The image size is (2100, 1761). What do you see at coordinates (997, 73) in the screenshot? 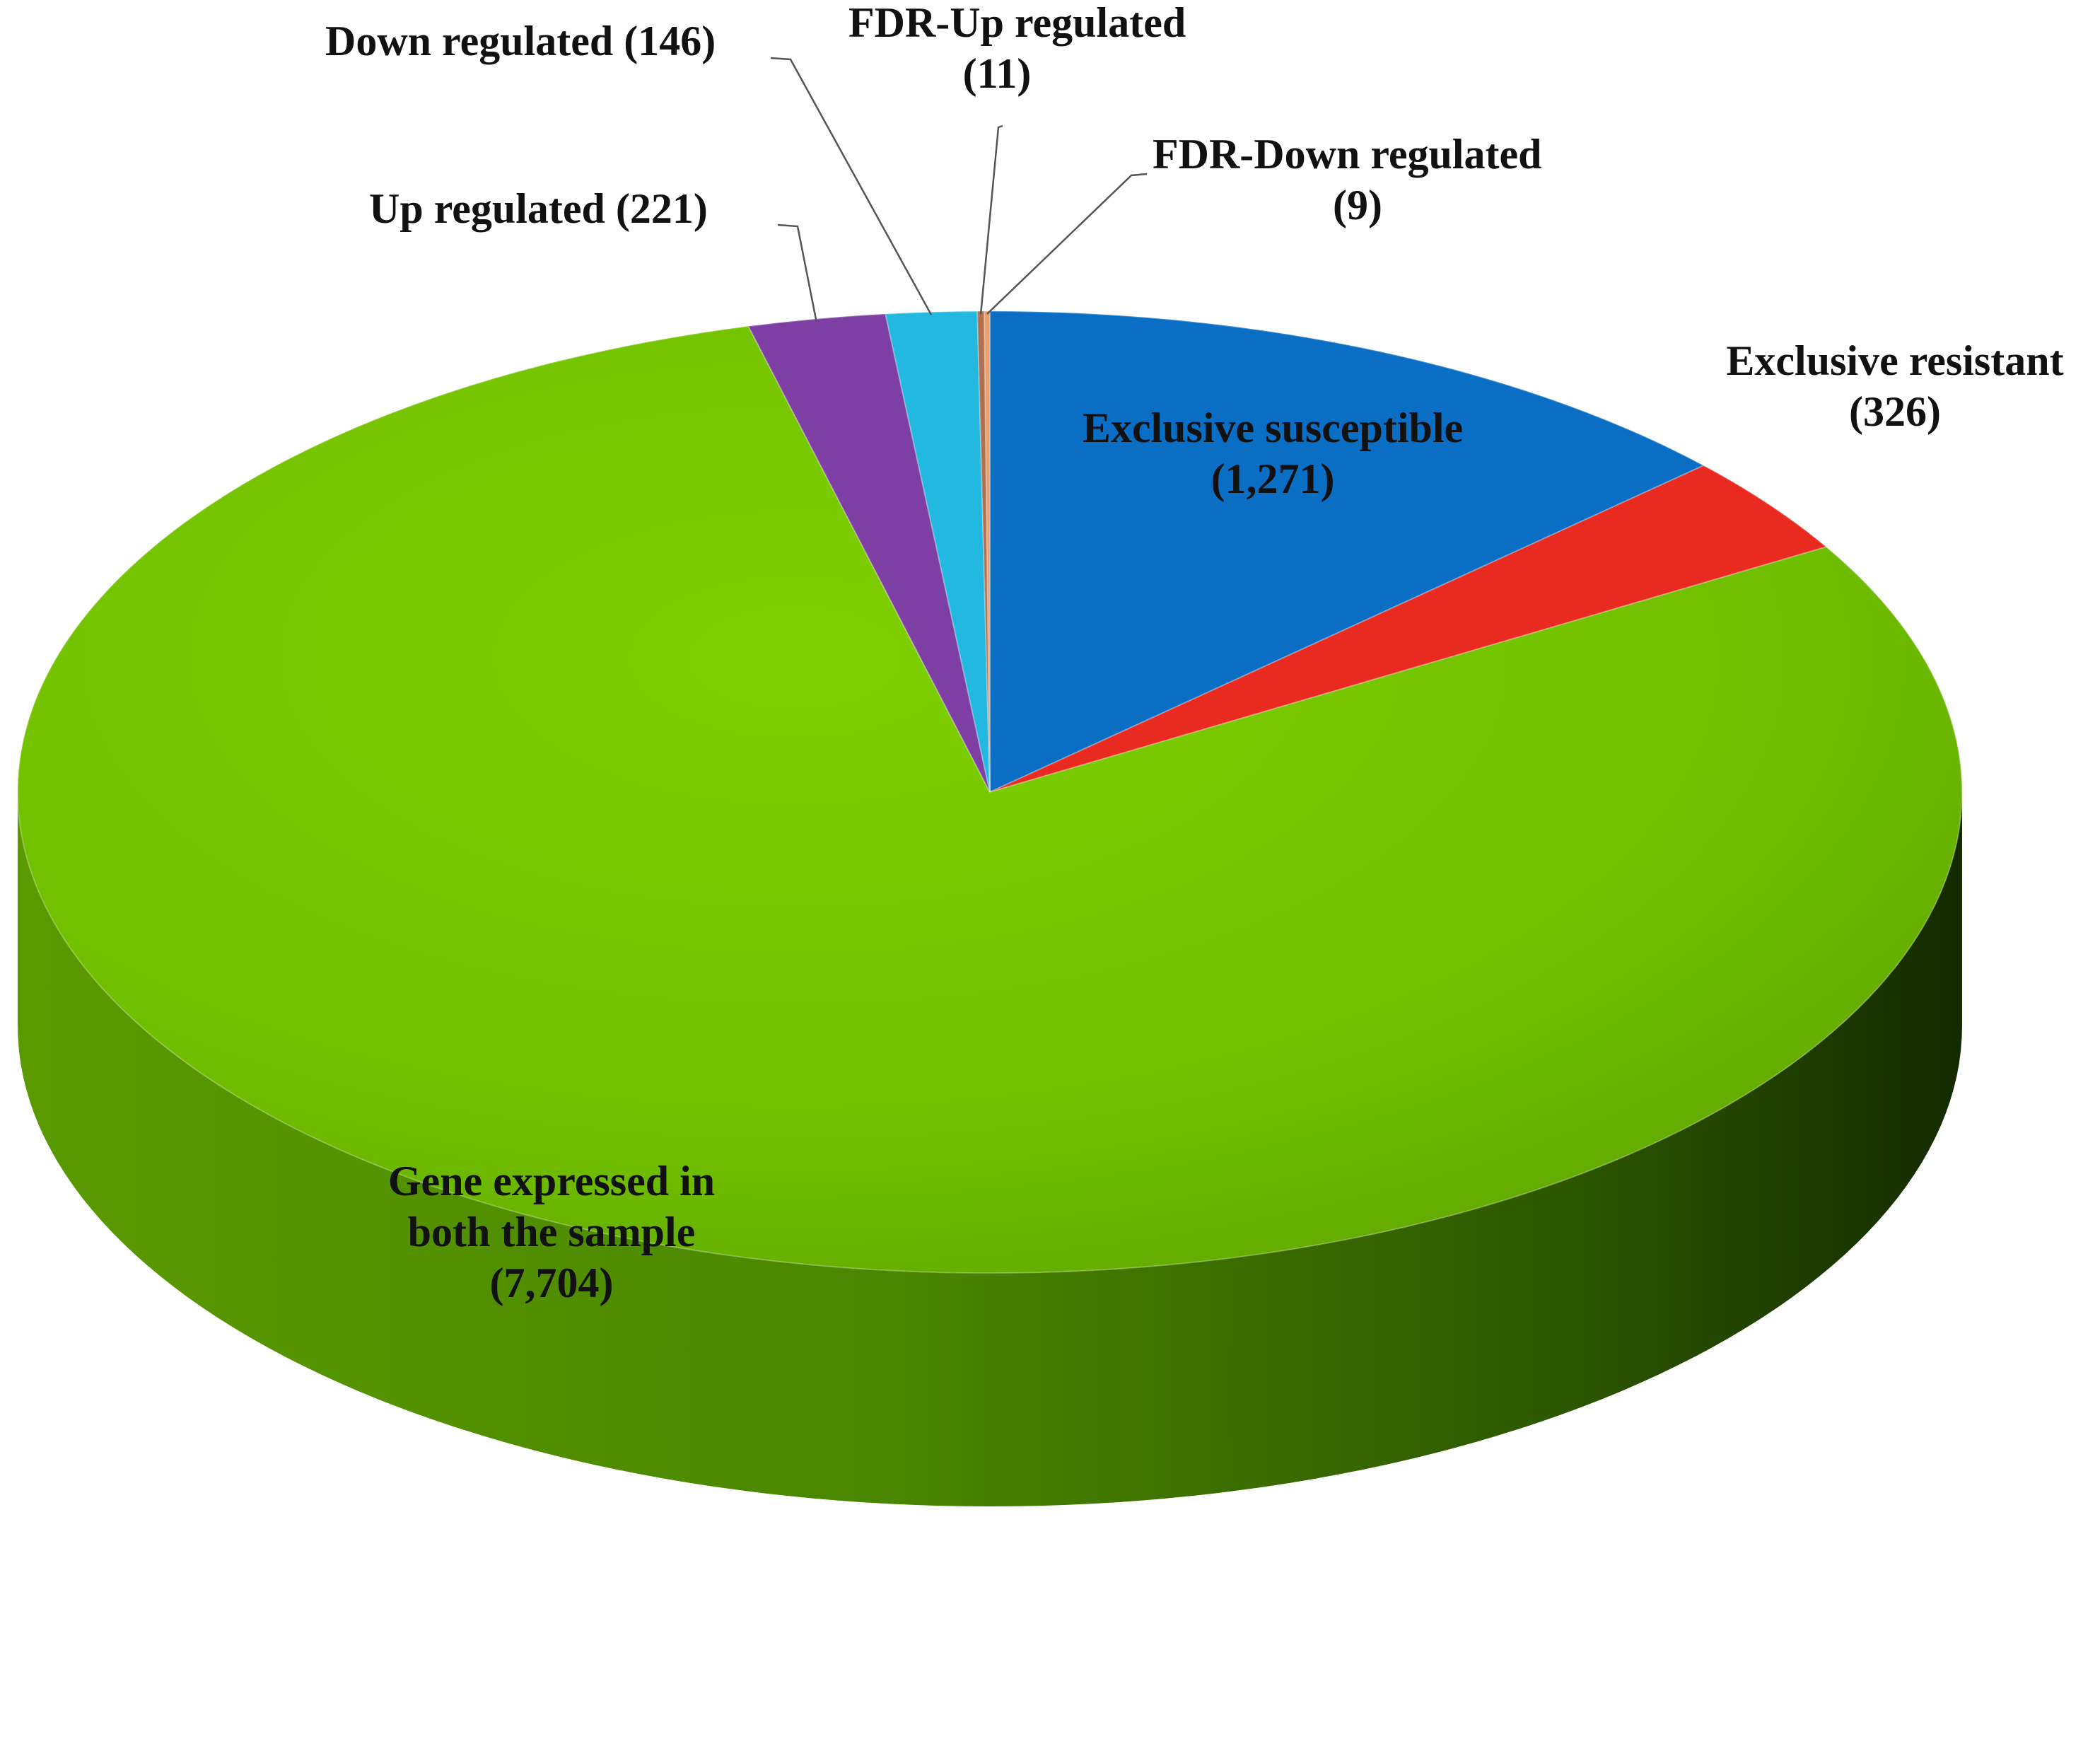
I see `label-fdr-up-regulated-line-2: (11)` at bounding box center [997, 73].